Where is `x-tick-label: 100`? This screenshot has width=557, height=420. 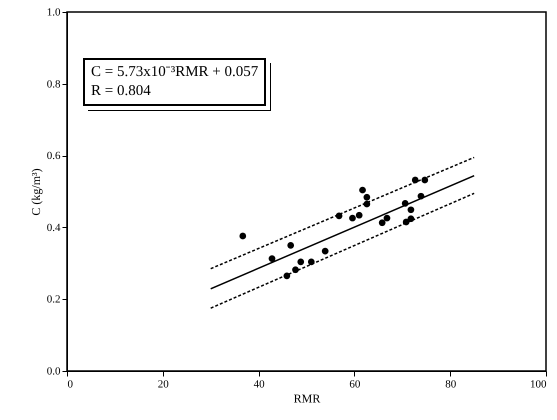
x-tick-label: 100 is located at coordinates (538, 384).